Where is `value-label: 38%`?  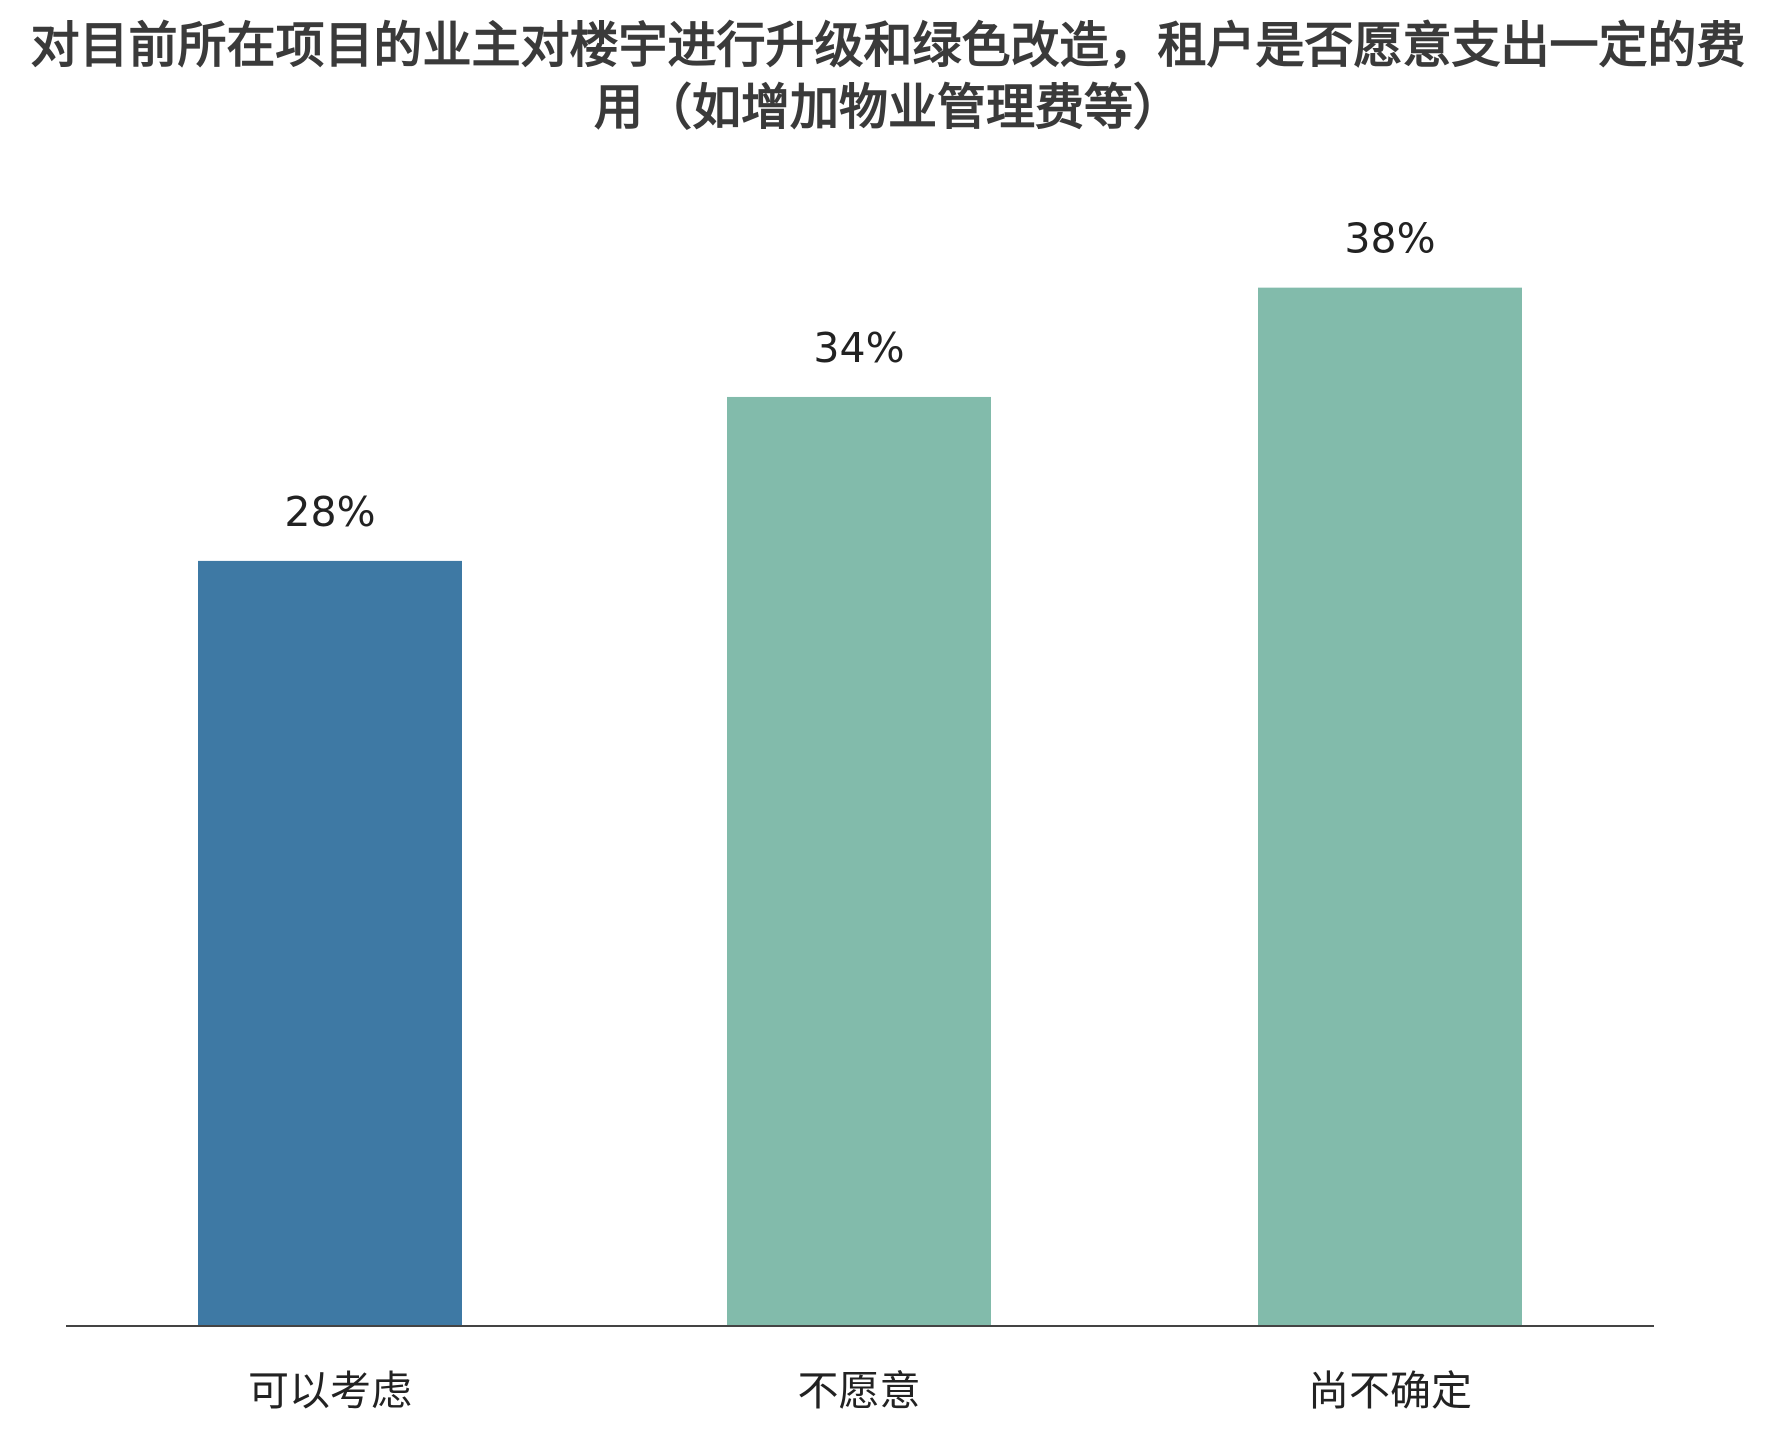 value-label: 38% is located at coordinates (1389, 239).